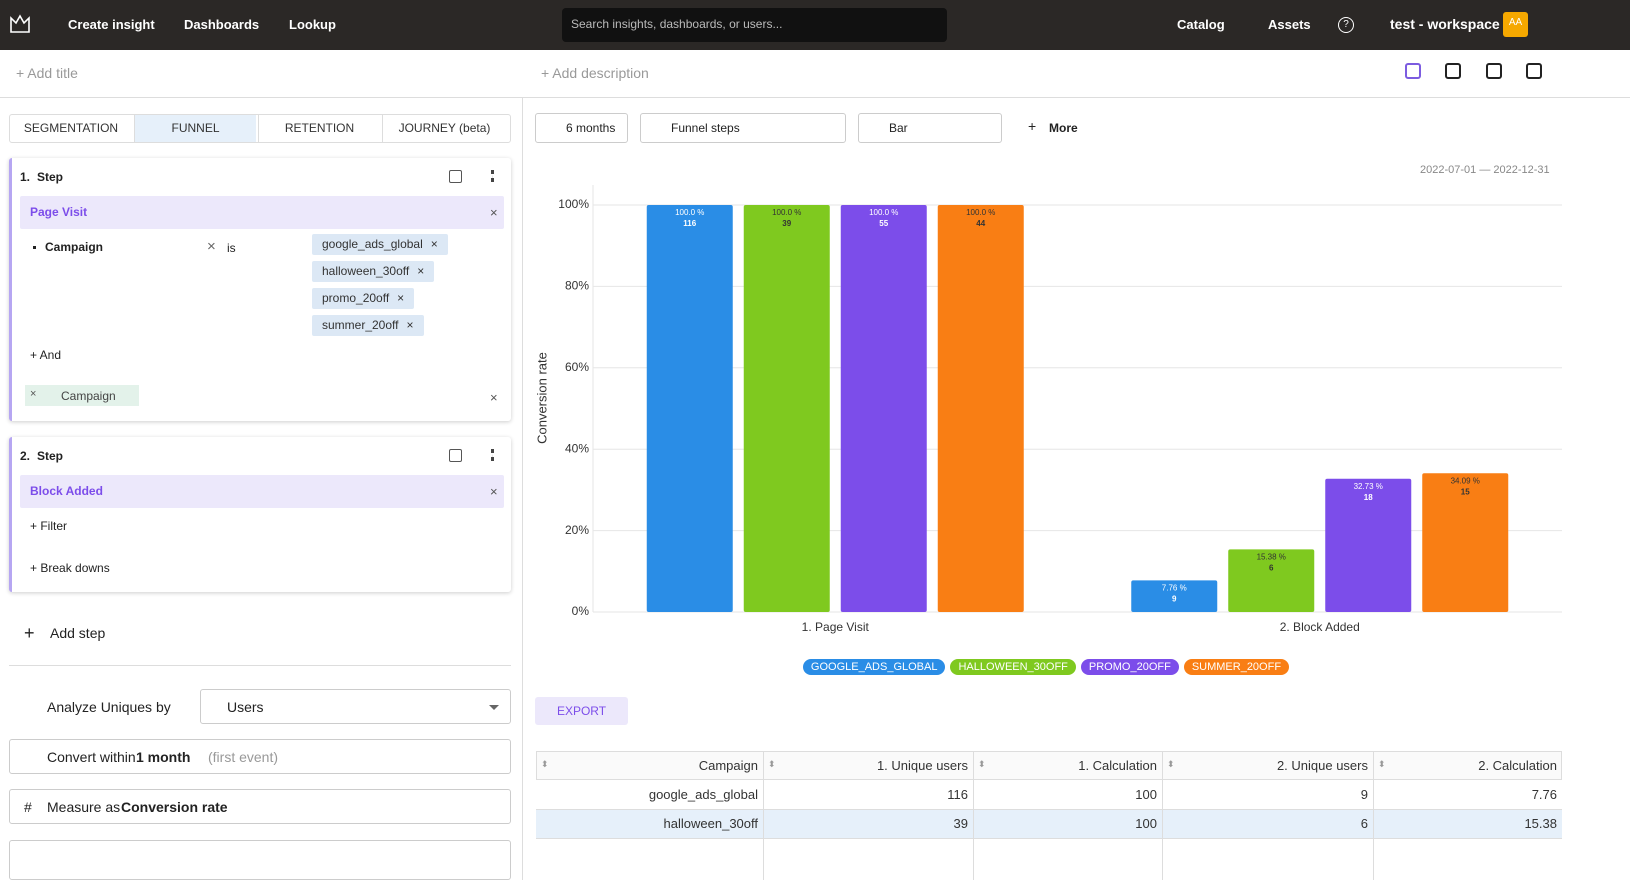 This screenshot has width=1630, height=880. I want to click on column-header: 1. Calculation, so click(1117, 765).